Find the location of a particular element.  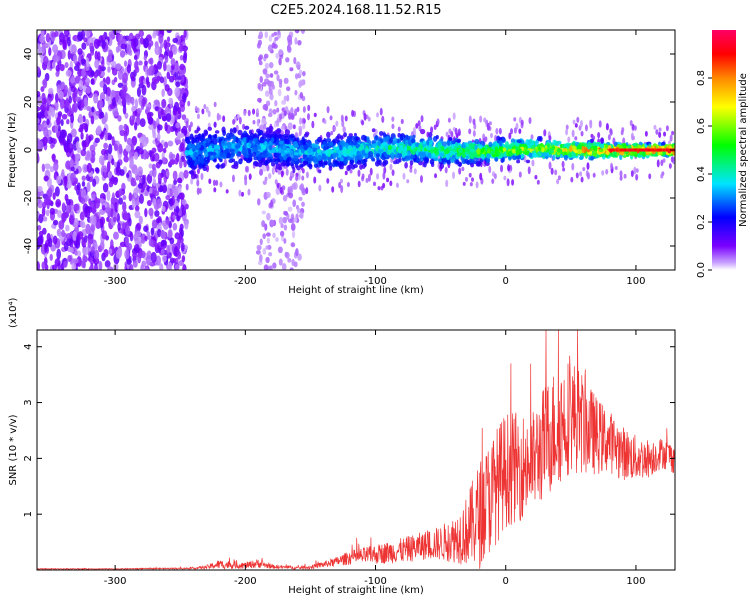

spectrogram-x-label: Height of straight line (km) is located at coordinates (356, 290).